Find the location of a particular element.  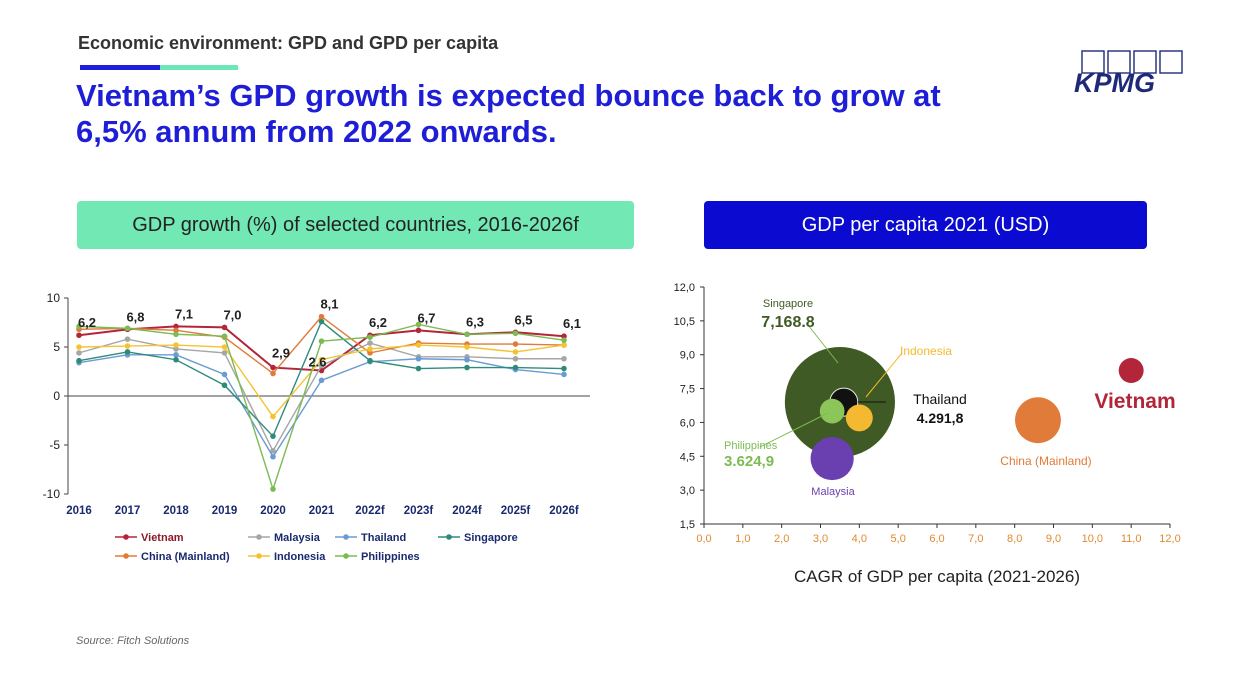

legend-marker-vietnam is located at coordinates (126, 537).